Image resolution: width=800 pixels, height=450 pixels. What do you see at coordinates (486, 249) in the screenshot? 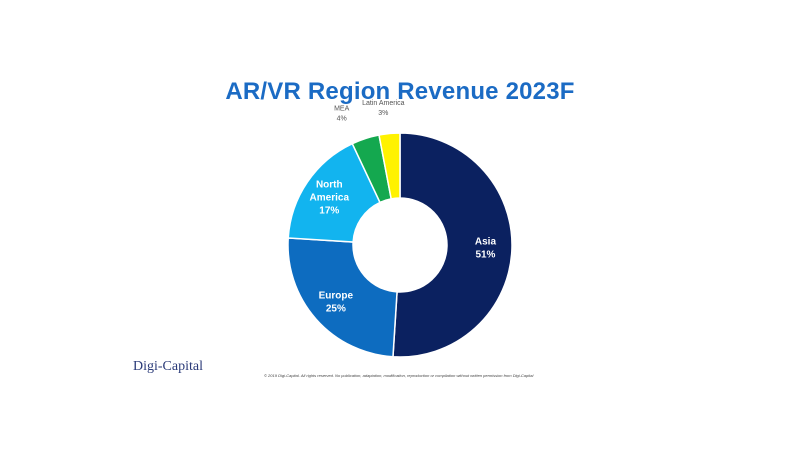
I see `label-asia: Asia 51%` at bounding box center [486, 249].